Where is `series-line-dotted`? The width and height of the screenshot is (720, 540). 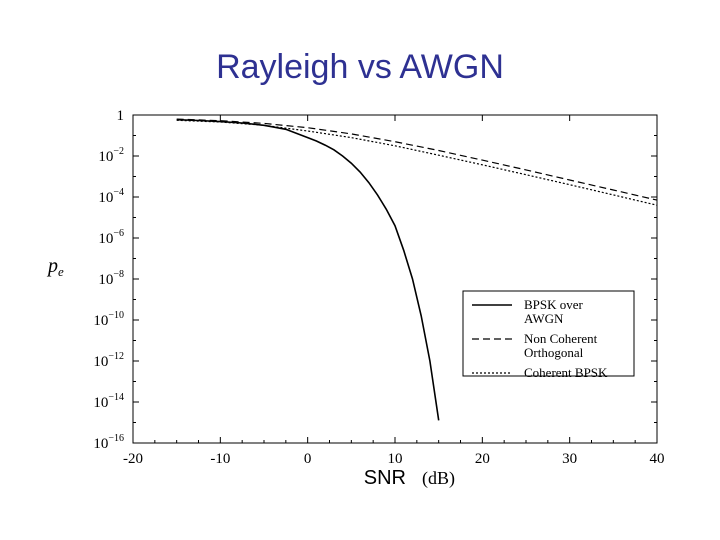
series-line-dotted is located at coordinates (417, 162).